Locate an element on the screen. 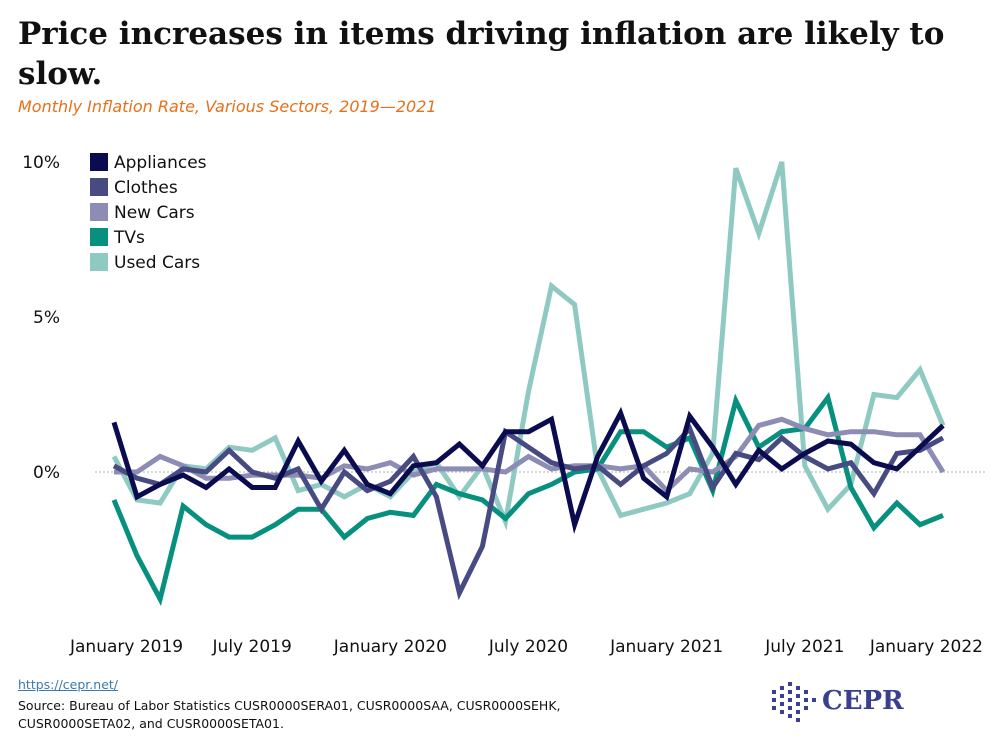 This screenshot has width=999, height=749. x-tick-label: January 2020 is located at coordinates (390, 647).